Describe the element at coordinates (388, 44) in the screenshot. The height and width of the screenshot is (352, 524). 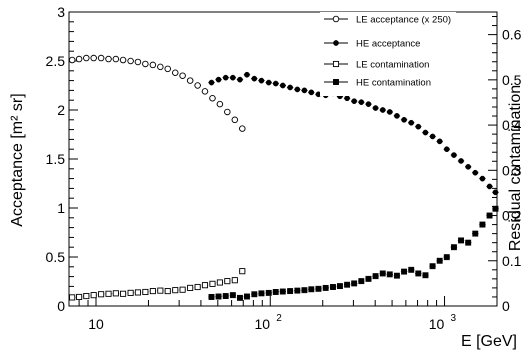
I see `legend-label: HE acceptance` at that location.